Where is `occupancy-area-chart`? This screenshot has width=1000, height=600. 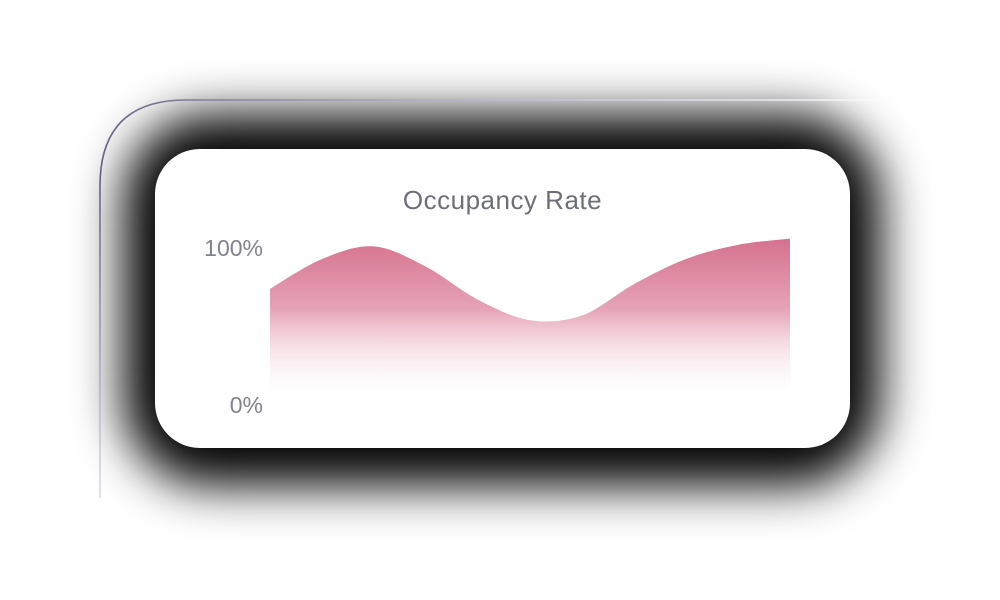 occupancy-area-chart is located at coordinates (530, 322).